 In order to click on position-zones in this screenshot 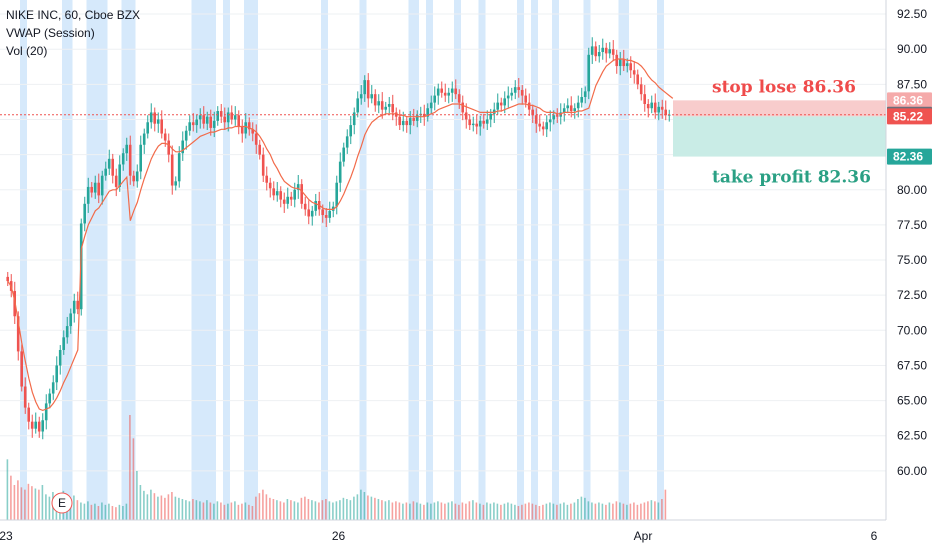, I will do `click(779, 128)`.